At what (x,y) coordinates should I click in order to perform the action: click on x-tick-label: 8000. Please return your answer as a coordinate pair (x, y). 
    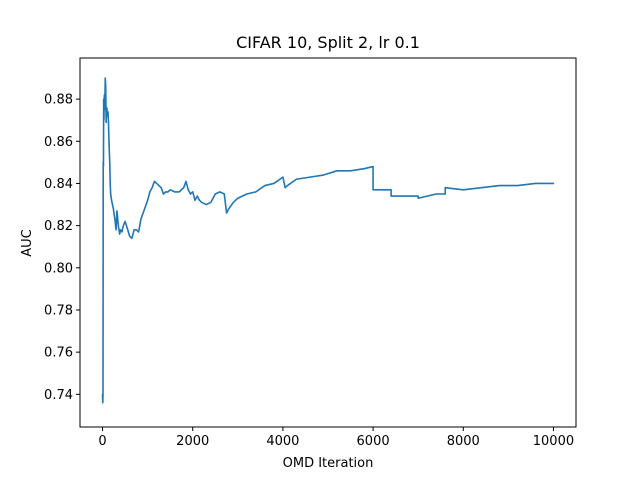
    Looking at the image, I should click on (463, 441).